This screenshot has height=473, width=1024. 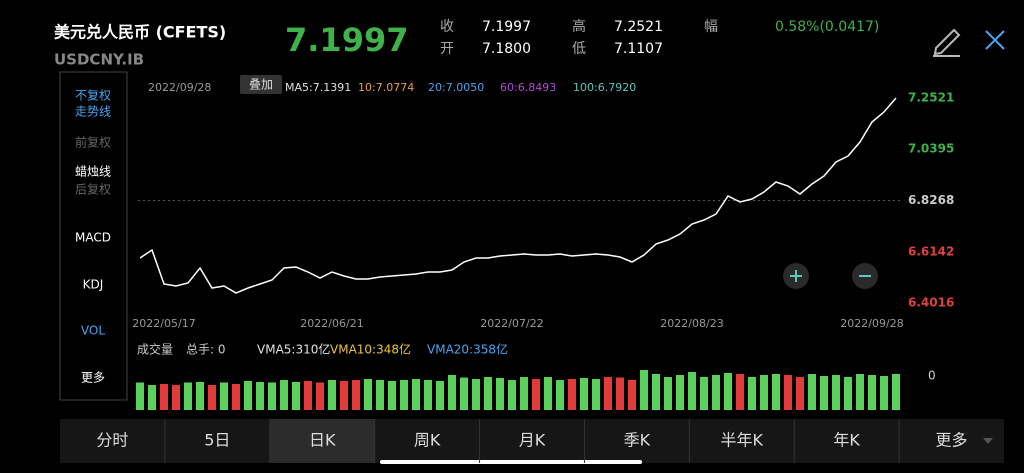 I want to click on code: USDCNY.IB, so click(x=99, y=60).